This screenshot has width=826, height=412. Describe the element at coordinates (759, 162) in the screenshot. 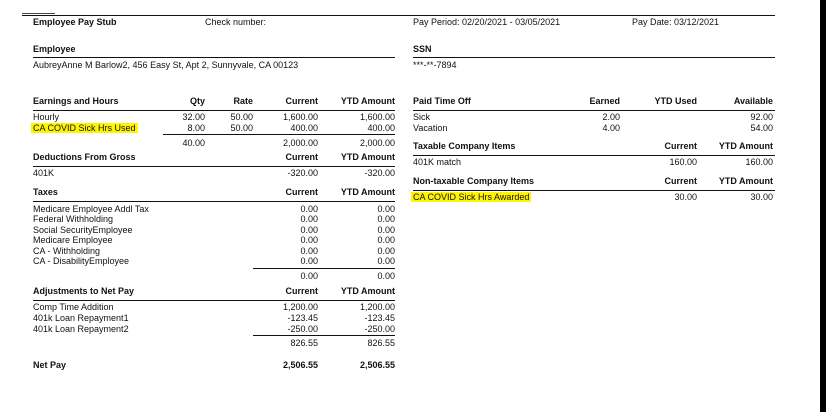

I see `item-ytd: 160.00` at that location.